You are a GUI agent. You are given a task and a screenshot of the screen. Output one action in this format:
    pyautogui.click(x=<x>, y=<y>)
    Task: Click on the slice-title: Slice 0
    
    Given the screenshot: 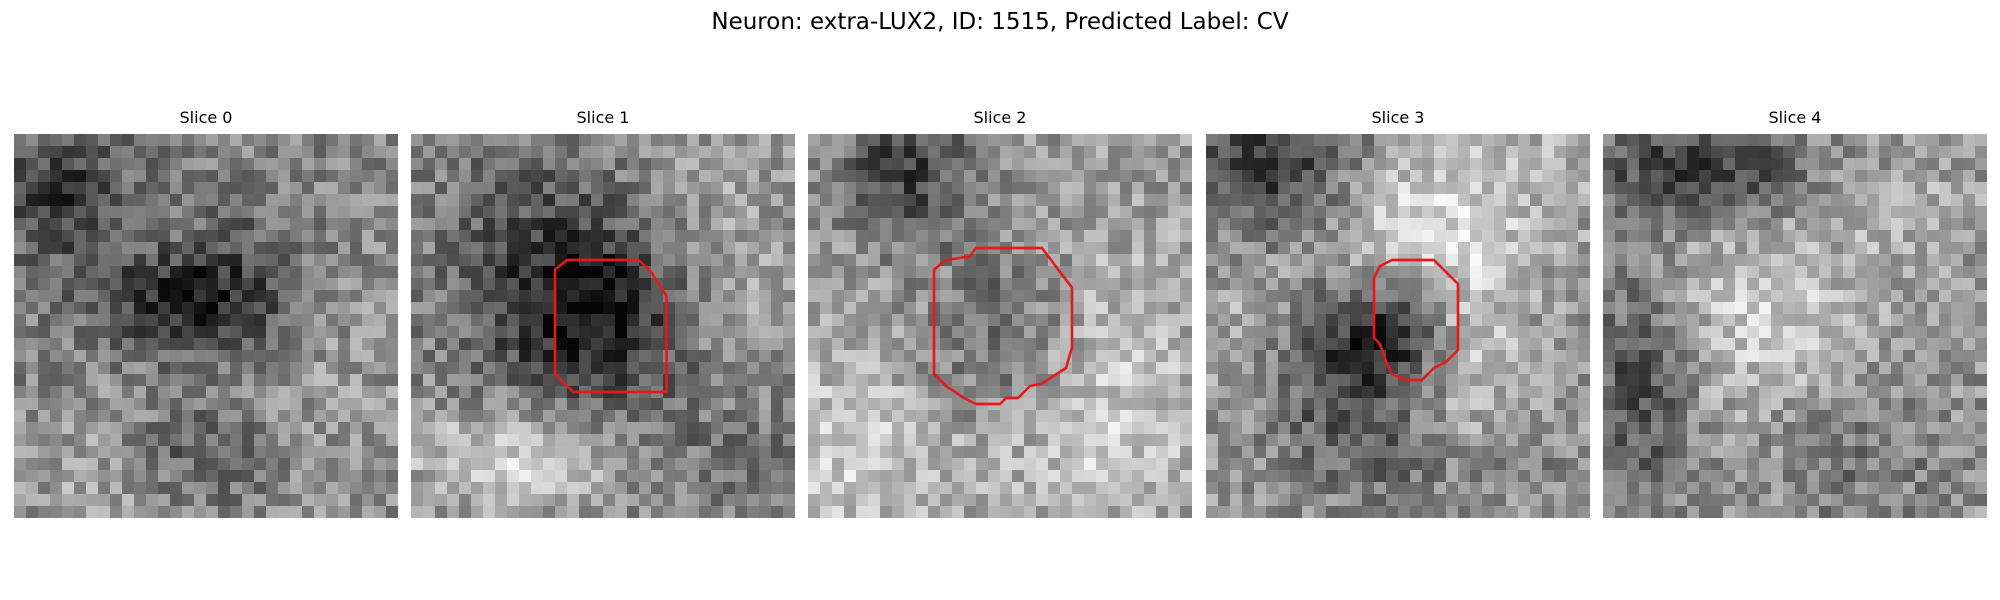 What is the action you would take?
    pyautogui.click(x=206, y=117)
    